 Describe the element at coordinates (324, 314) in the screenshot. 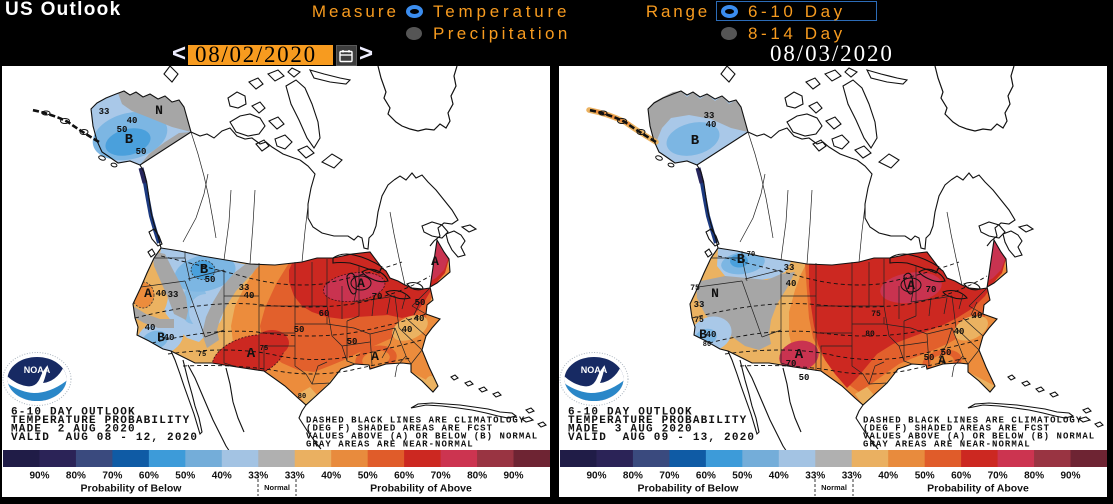

I see `svg-text: 60` at that location.